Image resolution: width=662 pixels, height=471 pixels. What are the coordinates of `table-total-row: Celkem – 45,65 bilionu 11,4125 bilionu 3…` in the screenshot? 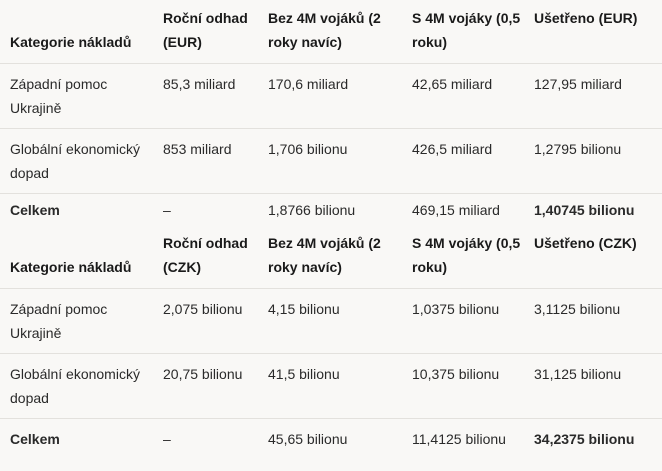 It's located at (331, 435).